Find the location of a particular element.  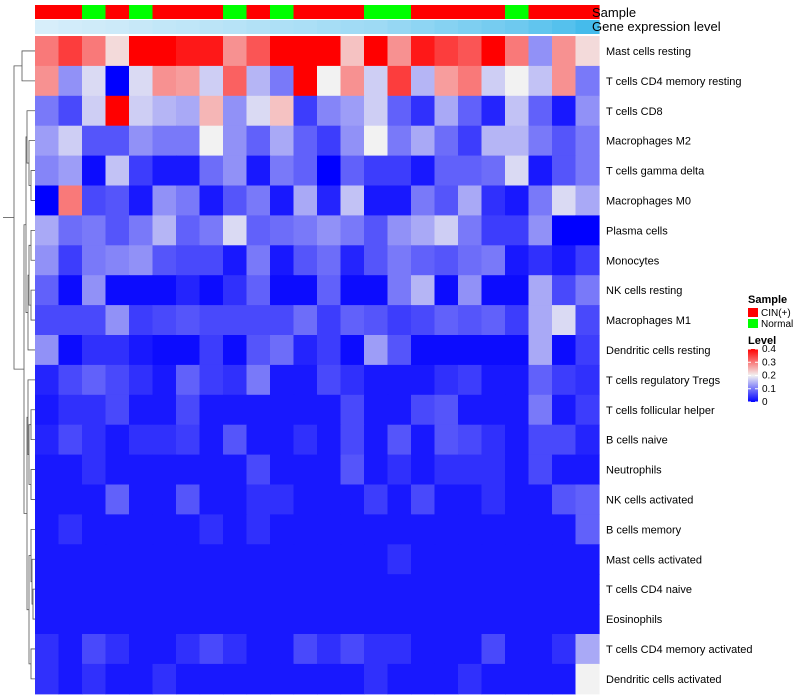

legend-tick-label: 0.3 is located at coordinates (769, 362).